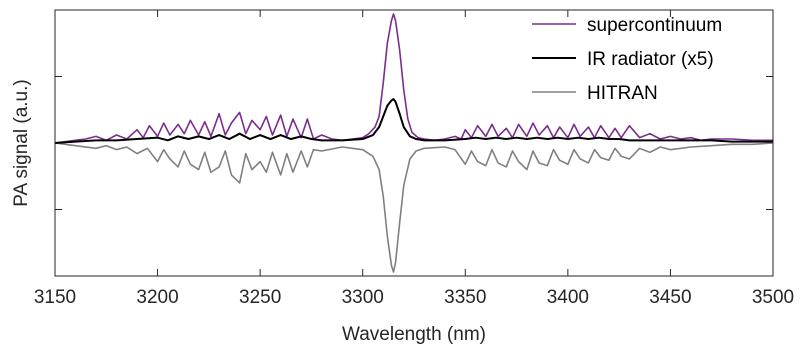 Image resolution: width=805 pixels, height=351 pixels. I want to click on x-tick-label: 3250, so click(260, 297).